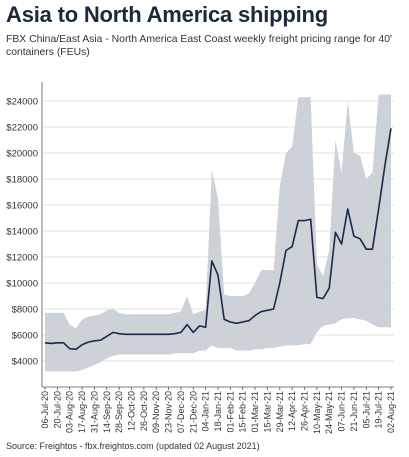  I want to click on y-tick-label-9: $22000, so click(22, 128).